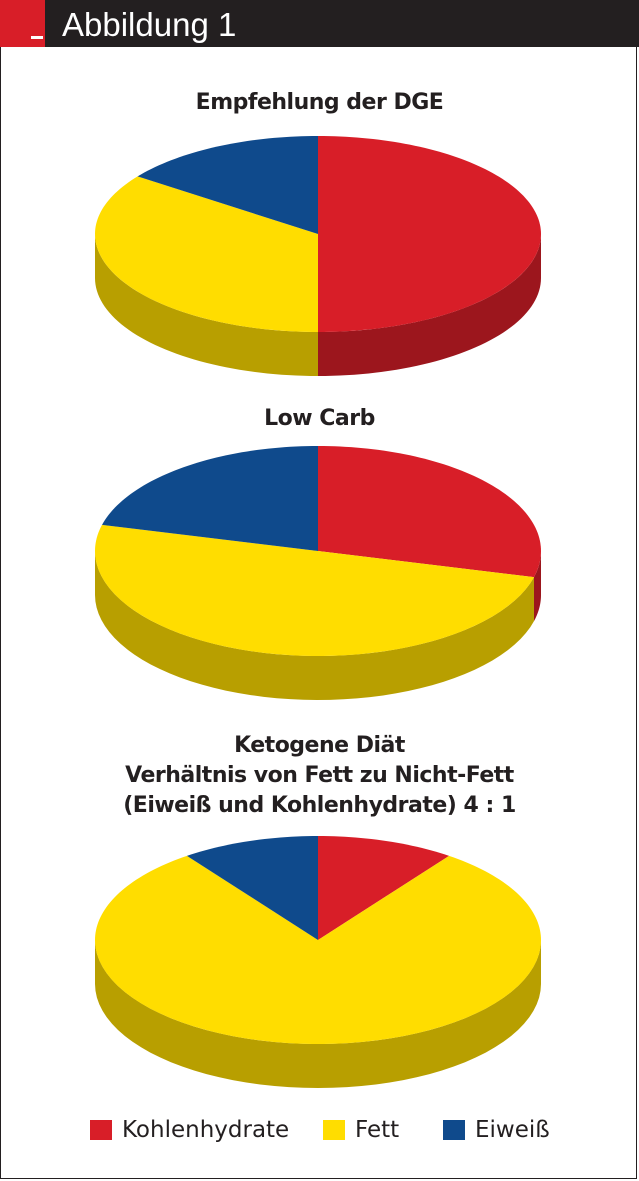  I want to click on pie-3-title-line-2: Verhältnis von Fett zu Nicht-Fett, so click(319, 775).